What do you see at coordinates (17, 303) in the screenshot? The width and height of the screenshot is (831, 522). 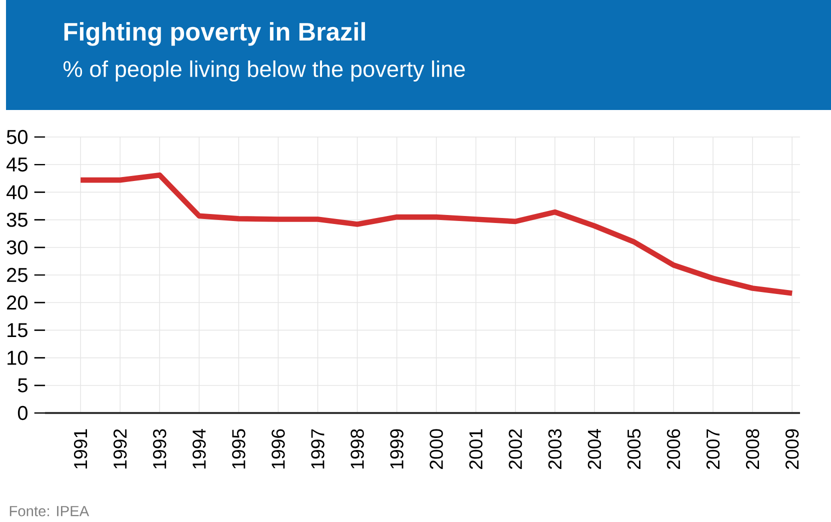 I see `y-tick-label: 20` at bounding box center [17, 303].